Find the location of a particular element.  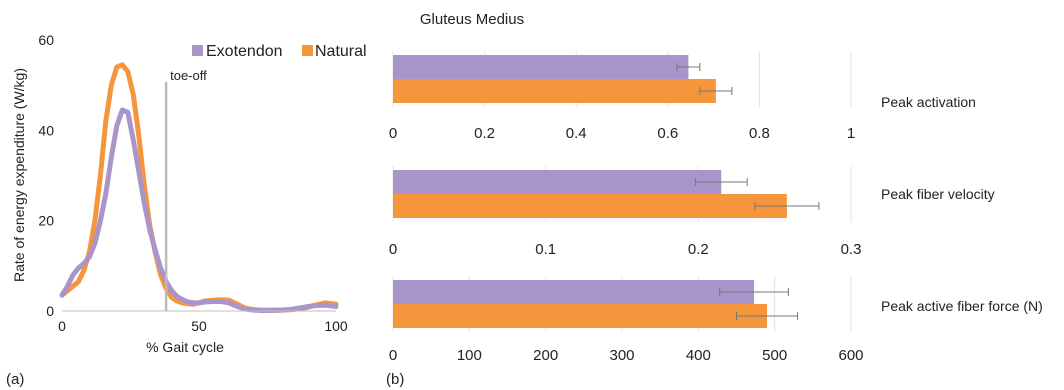

x-tick-label: 50 is located at coordinates (199, 326).